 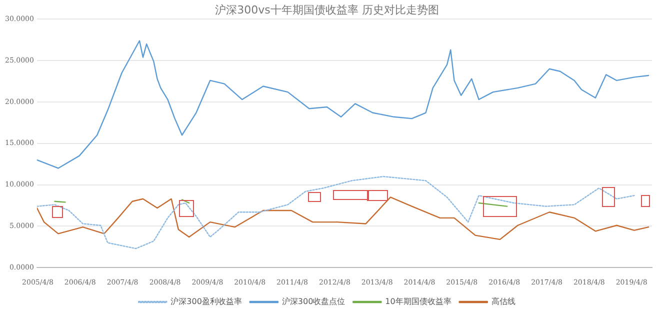 I want to click on chart-title: 沪深300vs十年期国债收益率 历史对比走势图, so click(x=327, y=9).